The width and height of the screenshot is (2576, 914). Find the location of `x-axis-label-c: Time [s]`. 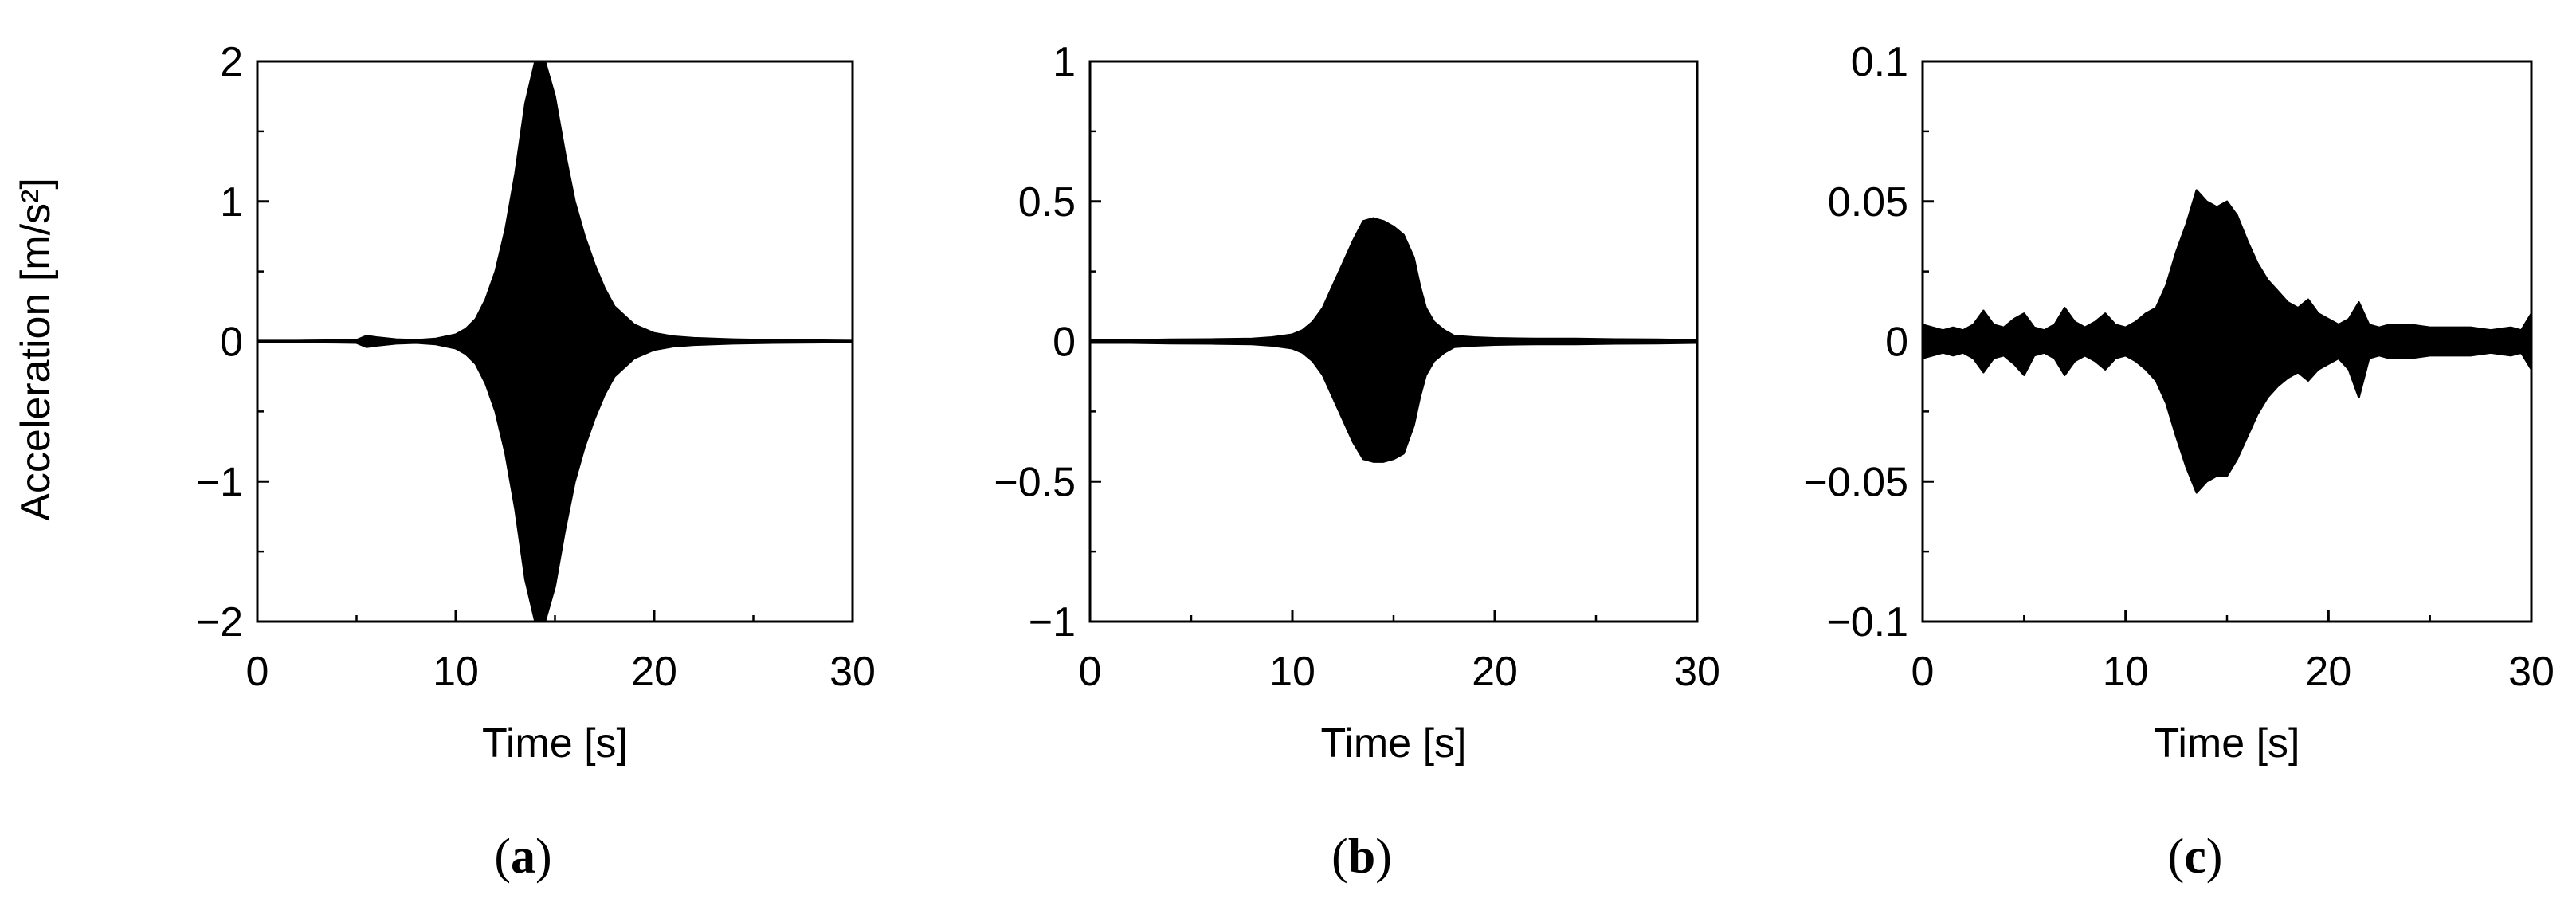

x-axis-label-c: Time [s] is located at coordinates (2227, 743).